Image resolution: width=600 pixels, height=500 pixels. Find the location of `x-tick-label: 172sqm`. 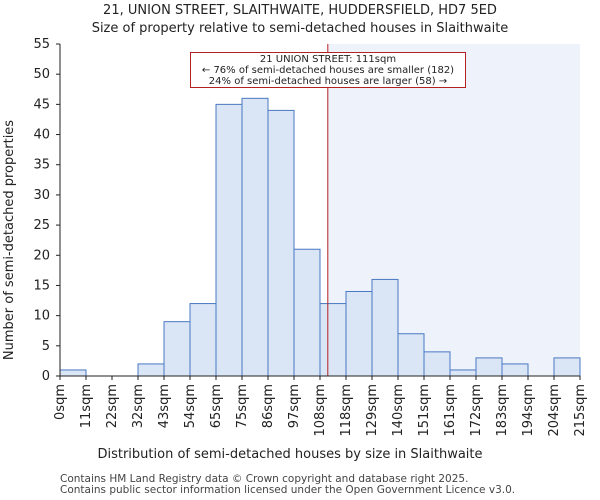

x-tick-label: 172sqm is located at coordinates (476, 410).